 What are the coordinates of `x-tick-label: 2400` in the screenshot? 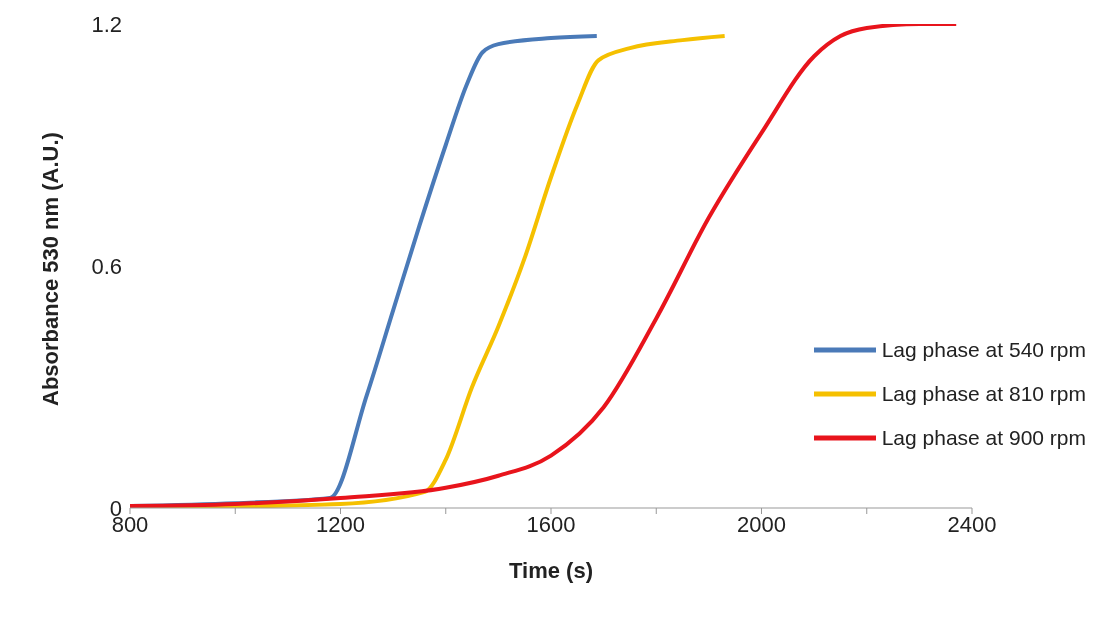 It's located at (972, 524).